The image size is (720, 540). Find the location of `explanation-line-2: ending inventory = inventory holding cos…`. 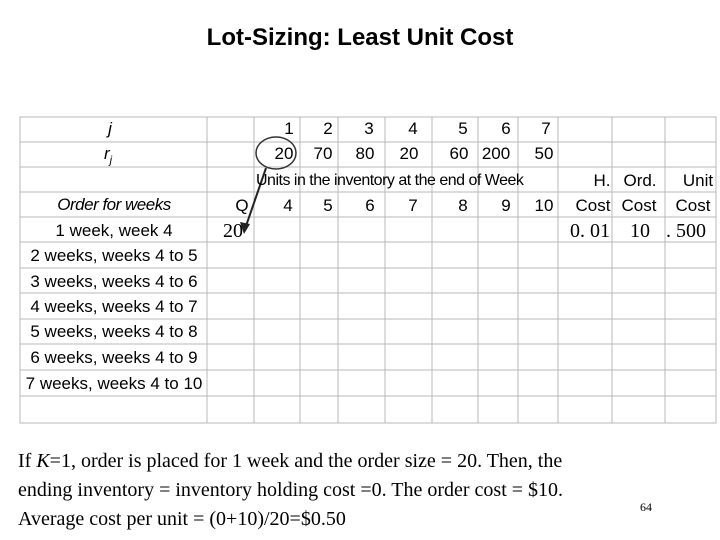

explanation-line-2: ending inventory = inventory holding cos… is located at coordinates (291, 490).